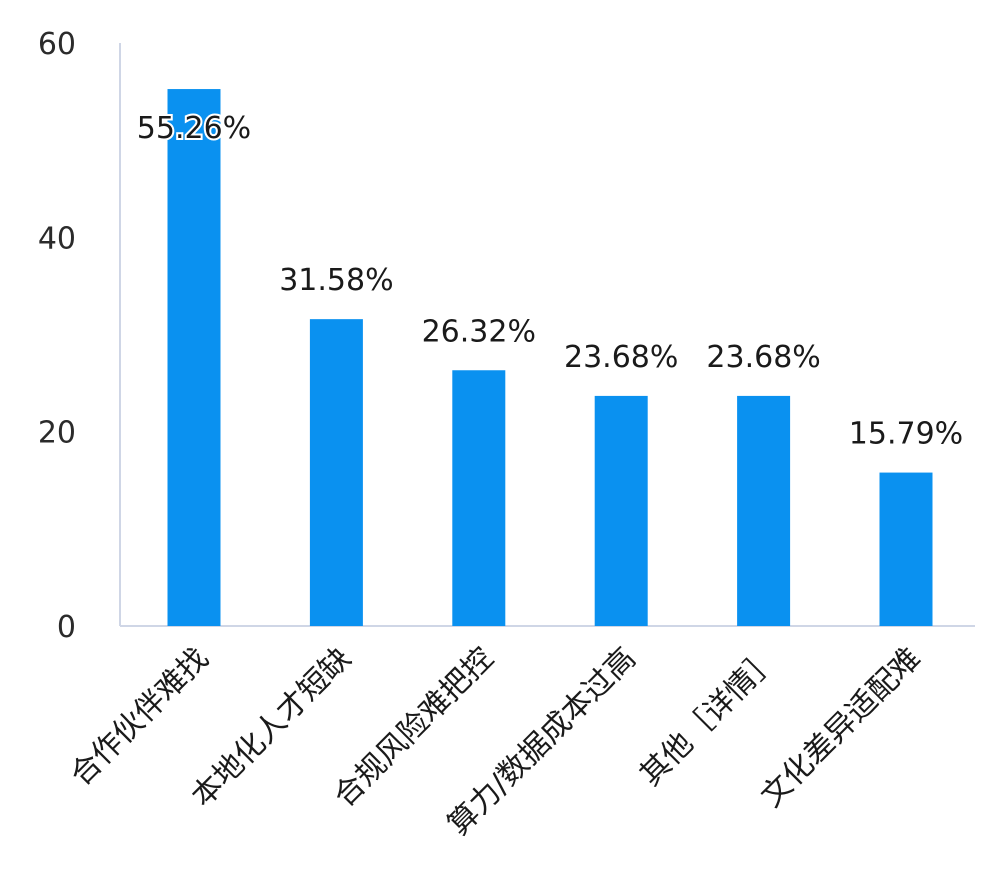 This screenshot has width=1000, height=894. Describe the element at coordinates (336, 280) in the screenshot. I see `data-label: 31.58%` at that location.